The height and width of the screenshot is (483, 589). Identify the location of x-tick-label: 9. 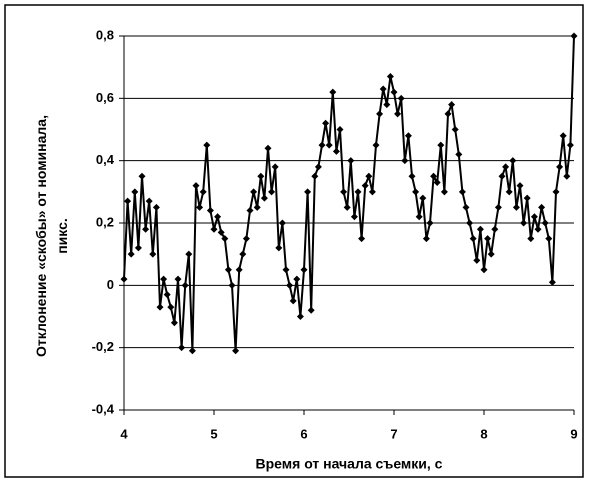
(573, 433).